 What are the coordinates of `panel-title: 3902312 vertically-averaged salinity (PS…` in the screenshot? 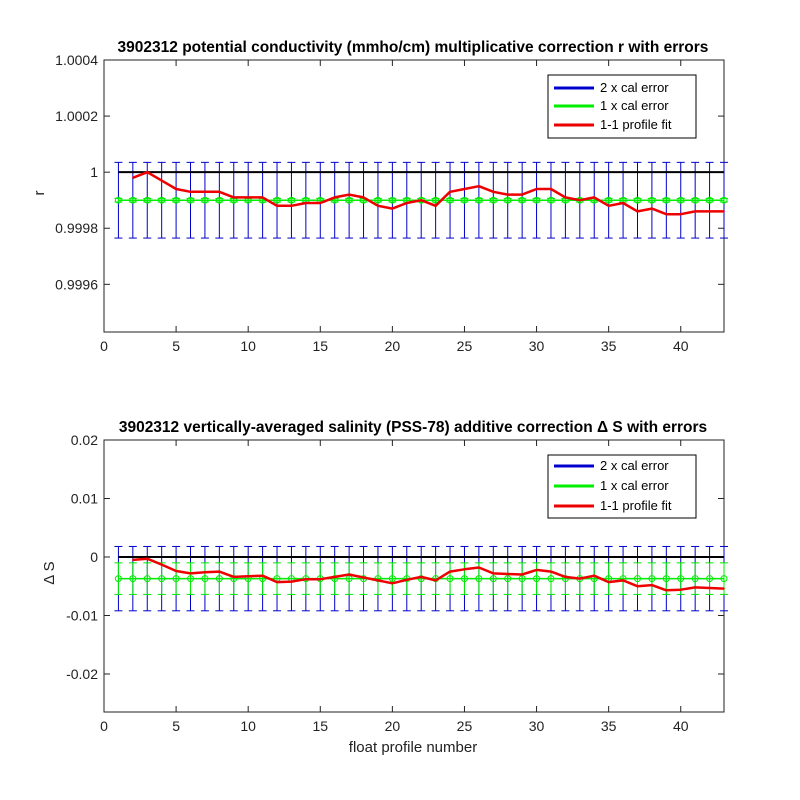 It's located at (413, 427).